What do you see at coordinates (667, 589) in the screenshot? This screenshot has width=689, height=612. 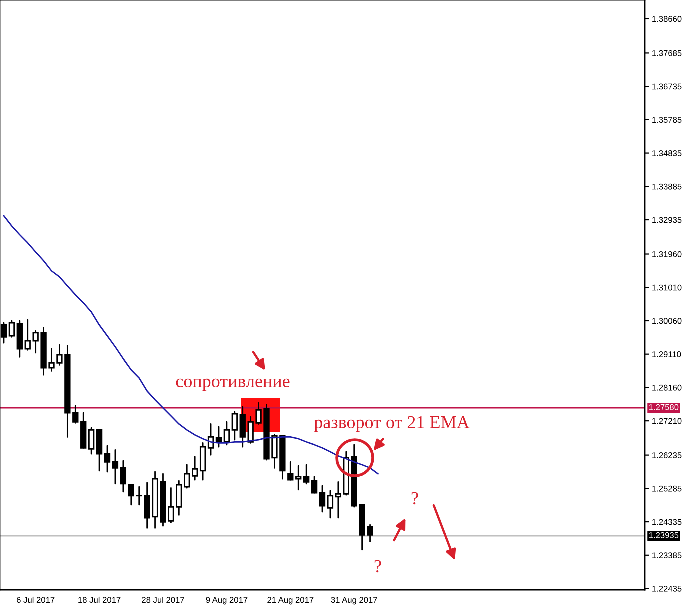 I see `y-tick-label: 1.22435` at bounding box center [667, 589].